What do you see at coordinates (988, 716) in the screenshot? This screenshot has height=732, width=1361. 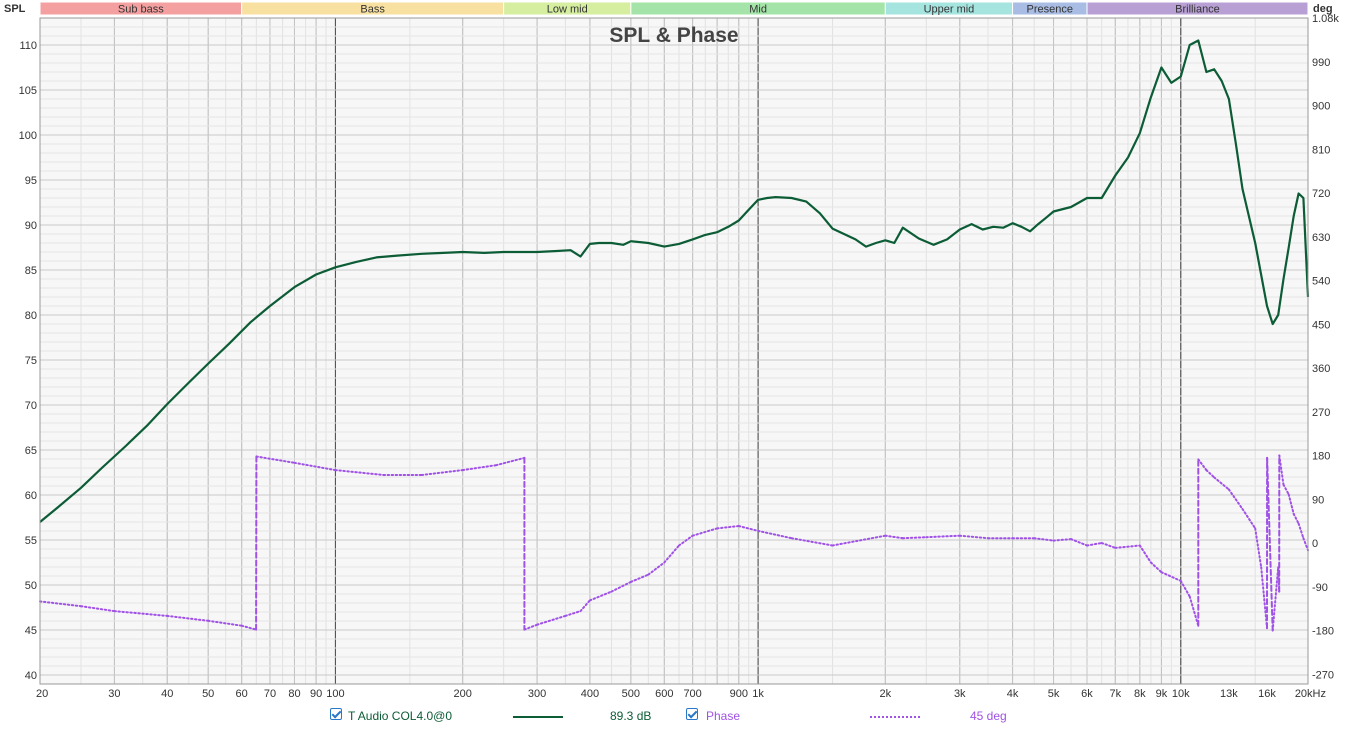 I see `legend-series-2-value: 45 deg` at bounding box center [988, 716].